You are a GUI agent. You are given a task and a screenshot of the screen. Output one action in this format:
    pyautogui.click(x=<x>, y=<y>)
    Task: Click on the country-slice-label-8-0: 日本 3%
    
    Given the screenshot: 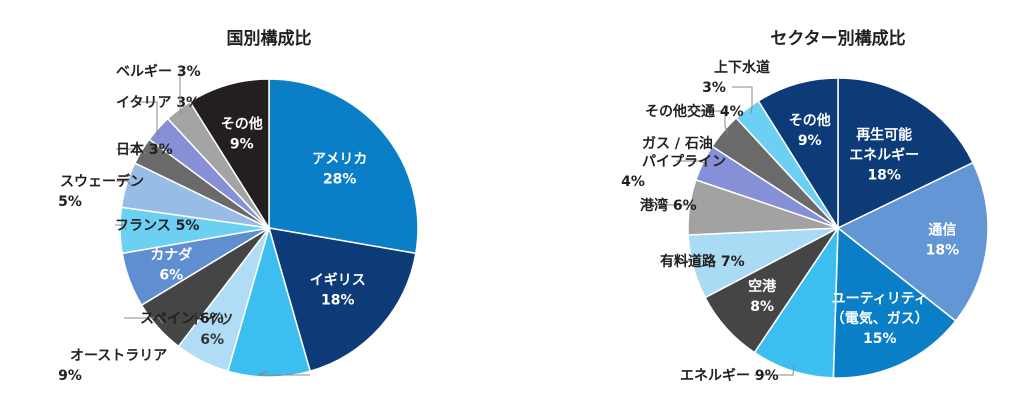 What is the action you would take?
    pyautogui.click(x=144, y=149)
    